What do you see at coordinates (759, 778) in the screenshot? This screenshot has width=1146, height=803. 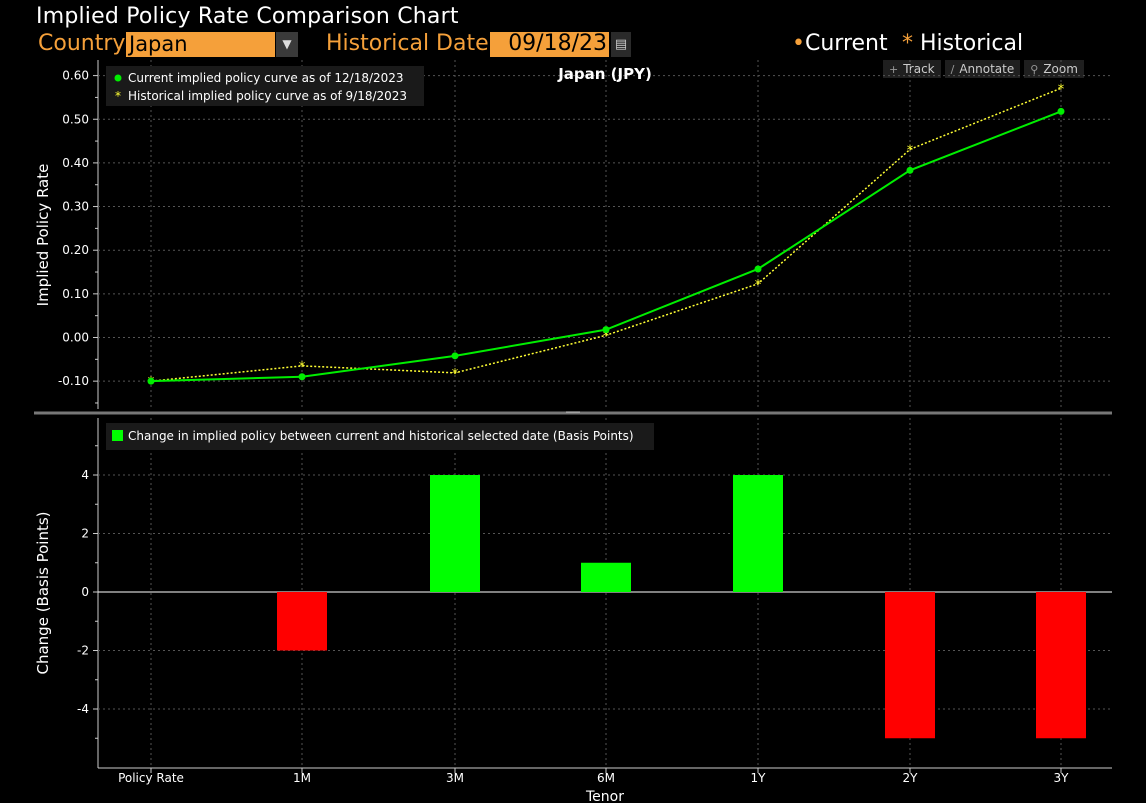 I see `x-tick-label: 1Y` at bounding box center [759, 778].